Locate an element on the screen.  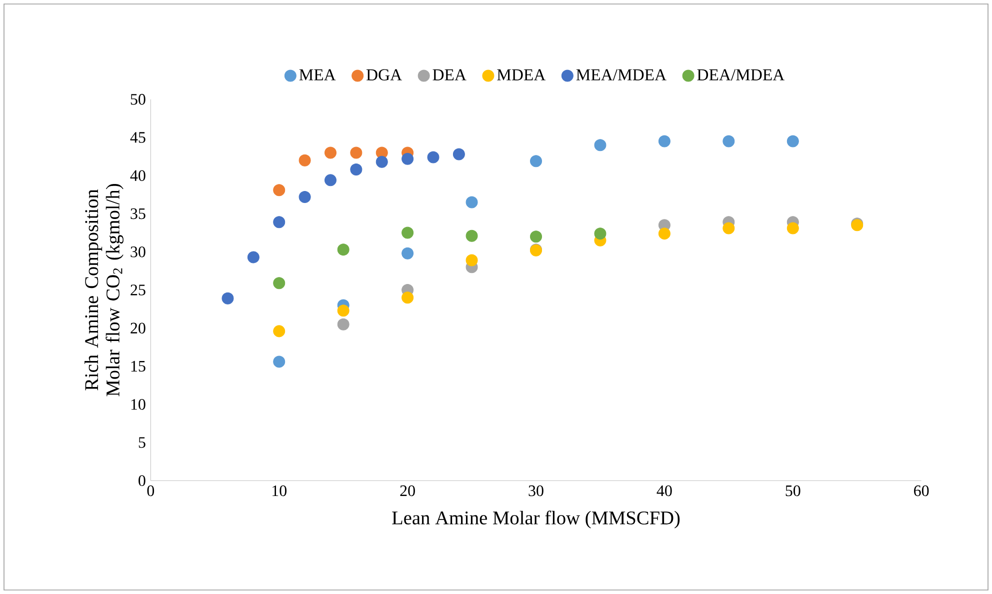
y-tick-label: 0 is located at coordinates (142, 480).